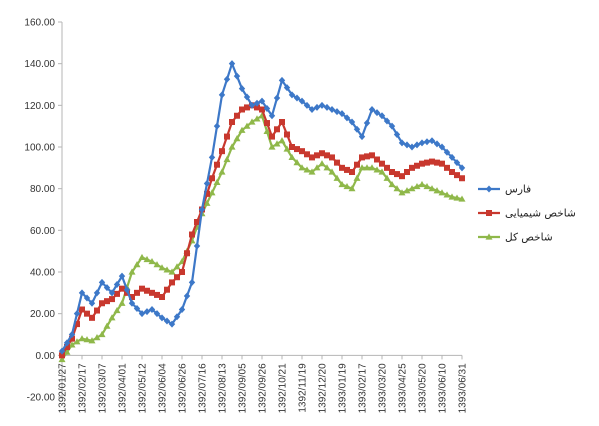  I want to click on y-tick-label: 140.00, so click(39, 64).